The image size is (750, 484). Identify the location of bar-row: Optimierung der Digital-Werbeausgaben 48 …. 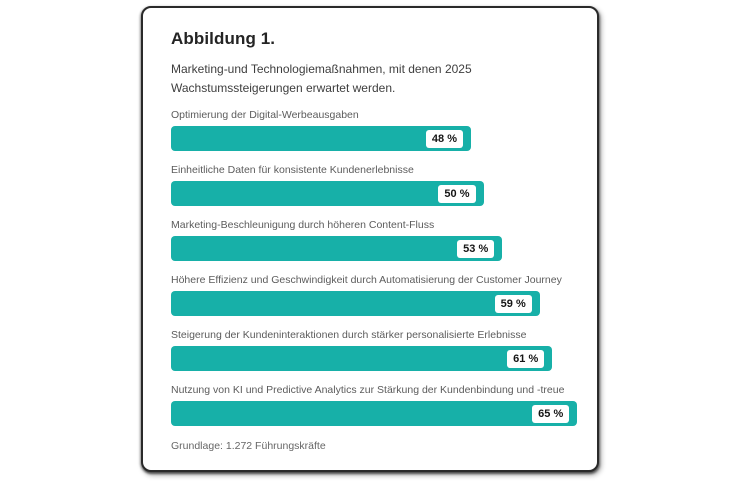
(371, 130).